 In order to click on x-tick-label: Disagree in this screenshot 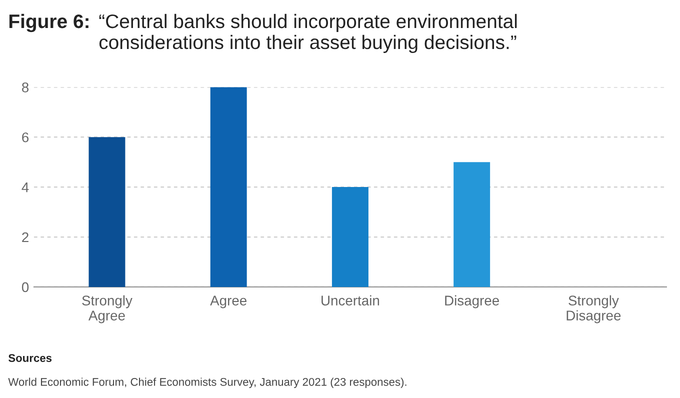, I will do `click(472, 301)`.